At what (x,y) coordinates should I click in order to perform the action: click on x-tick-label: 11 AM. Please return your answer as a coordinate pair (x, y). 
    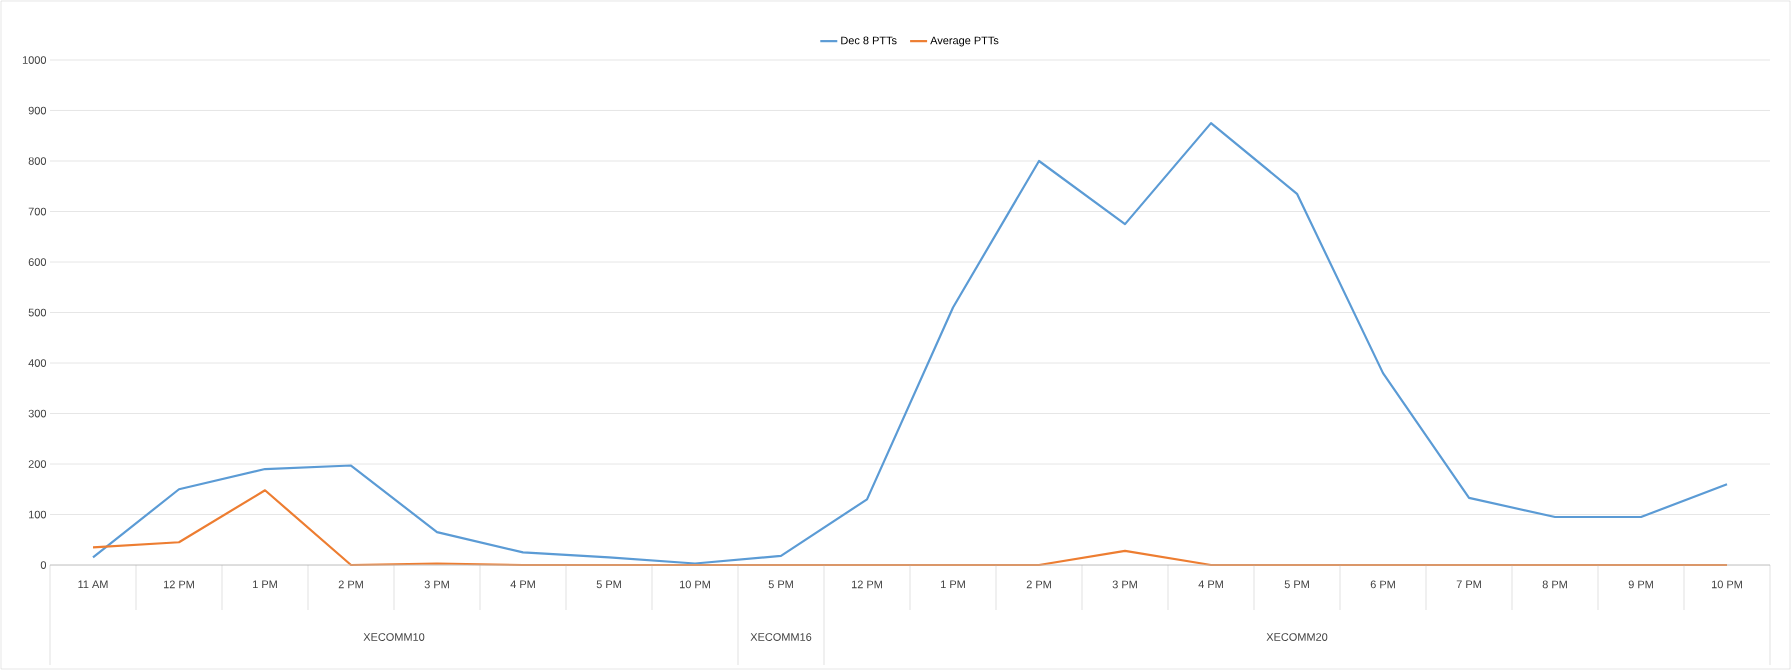
    Looking at the image, I should click on (93, 584).